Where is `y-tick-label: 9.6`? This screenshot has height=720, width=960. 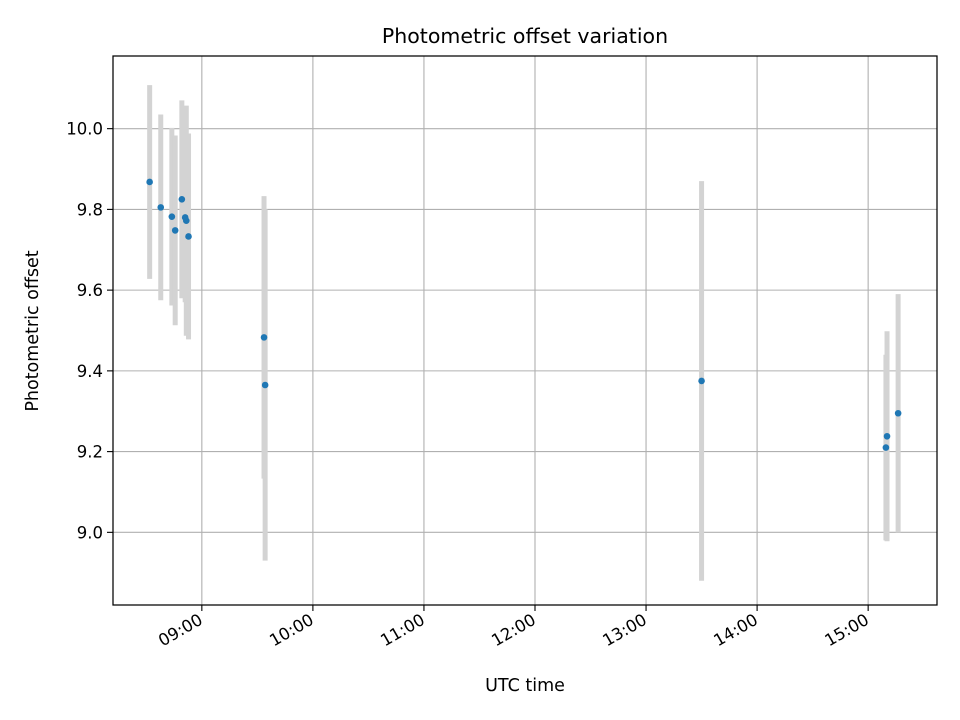
y-tick-label: 9.6 is located at coordinates (90, 290).